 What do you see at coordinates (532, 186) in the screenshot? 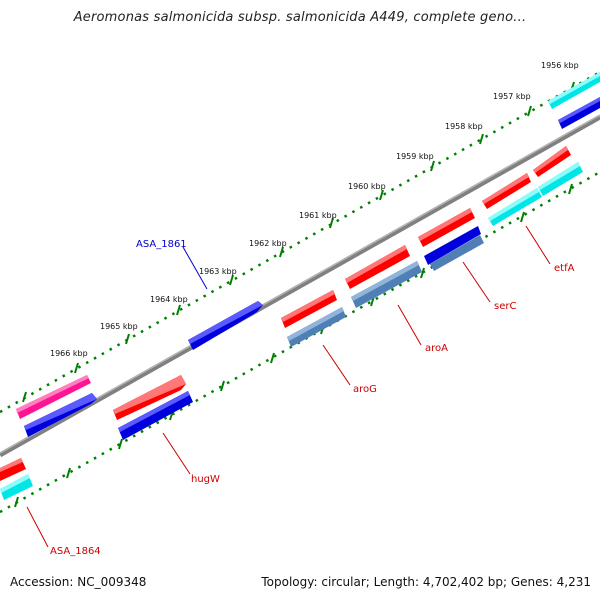
I see `gene-etfa` at bounding box center [532, 186].